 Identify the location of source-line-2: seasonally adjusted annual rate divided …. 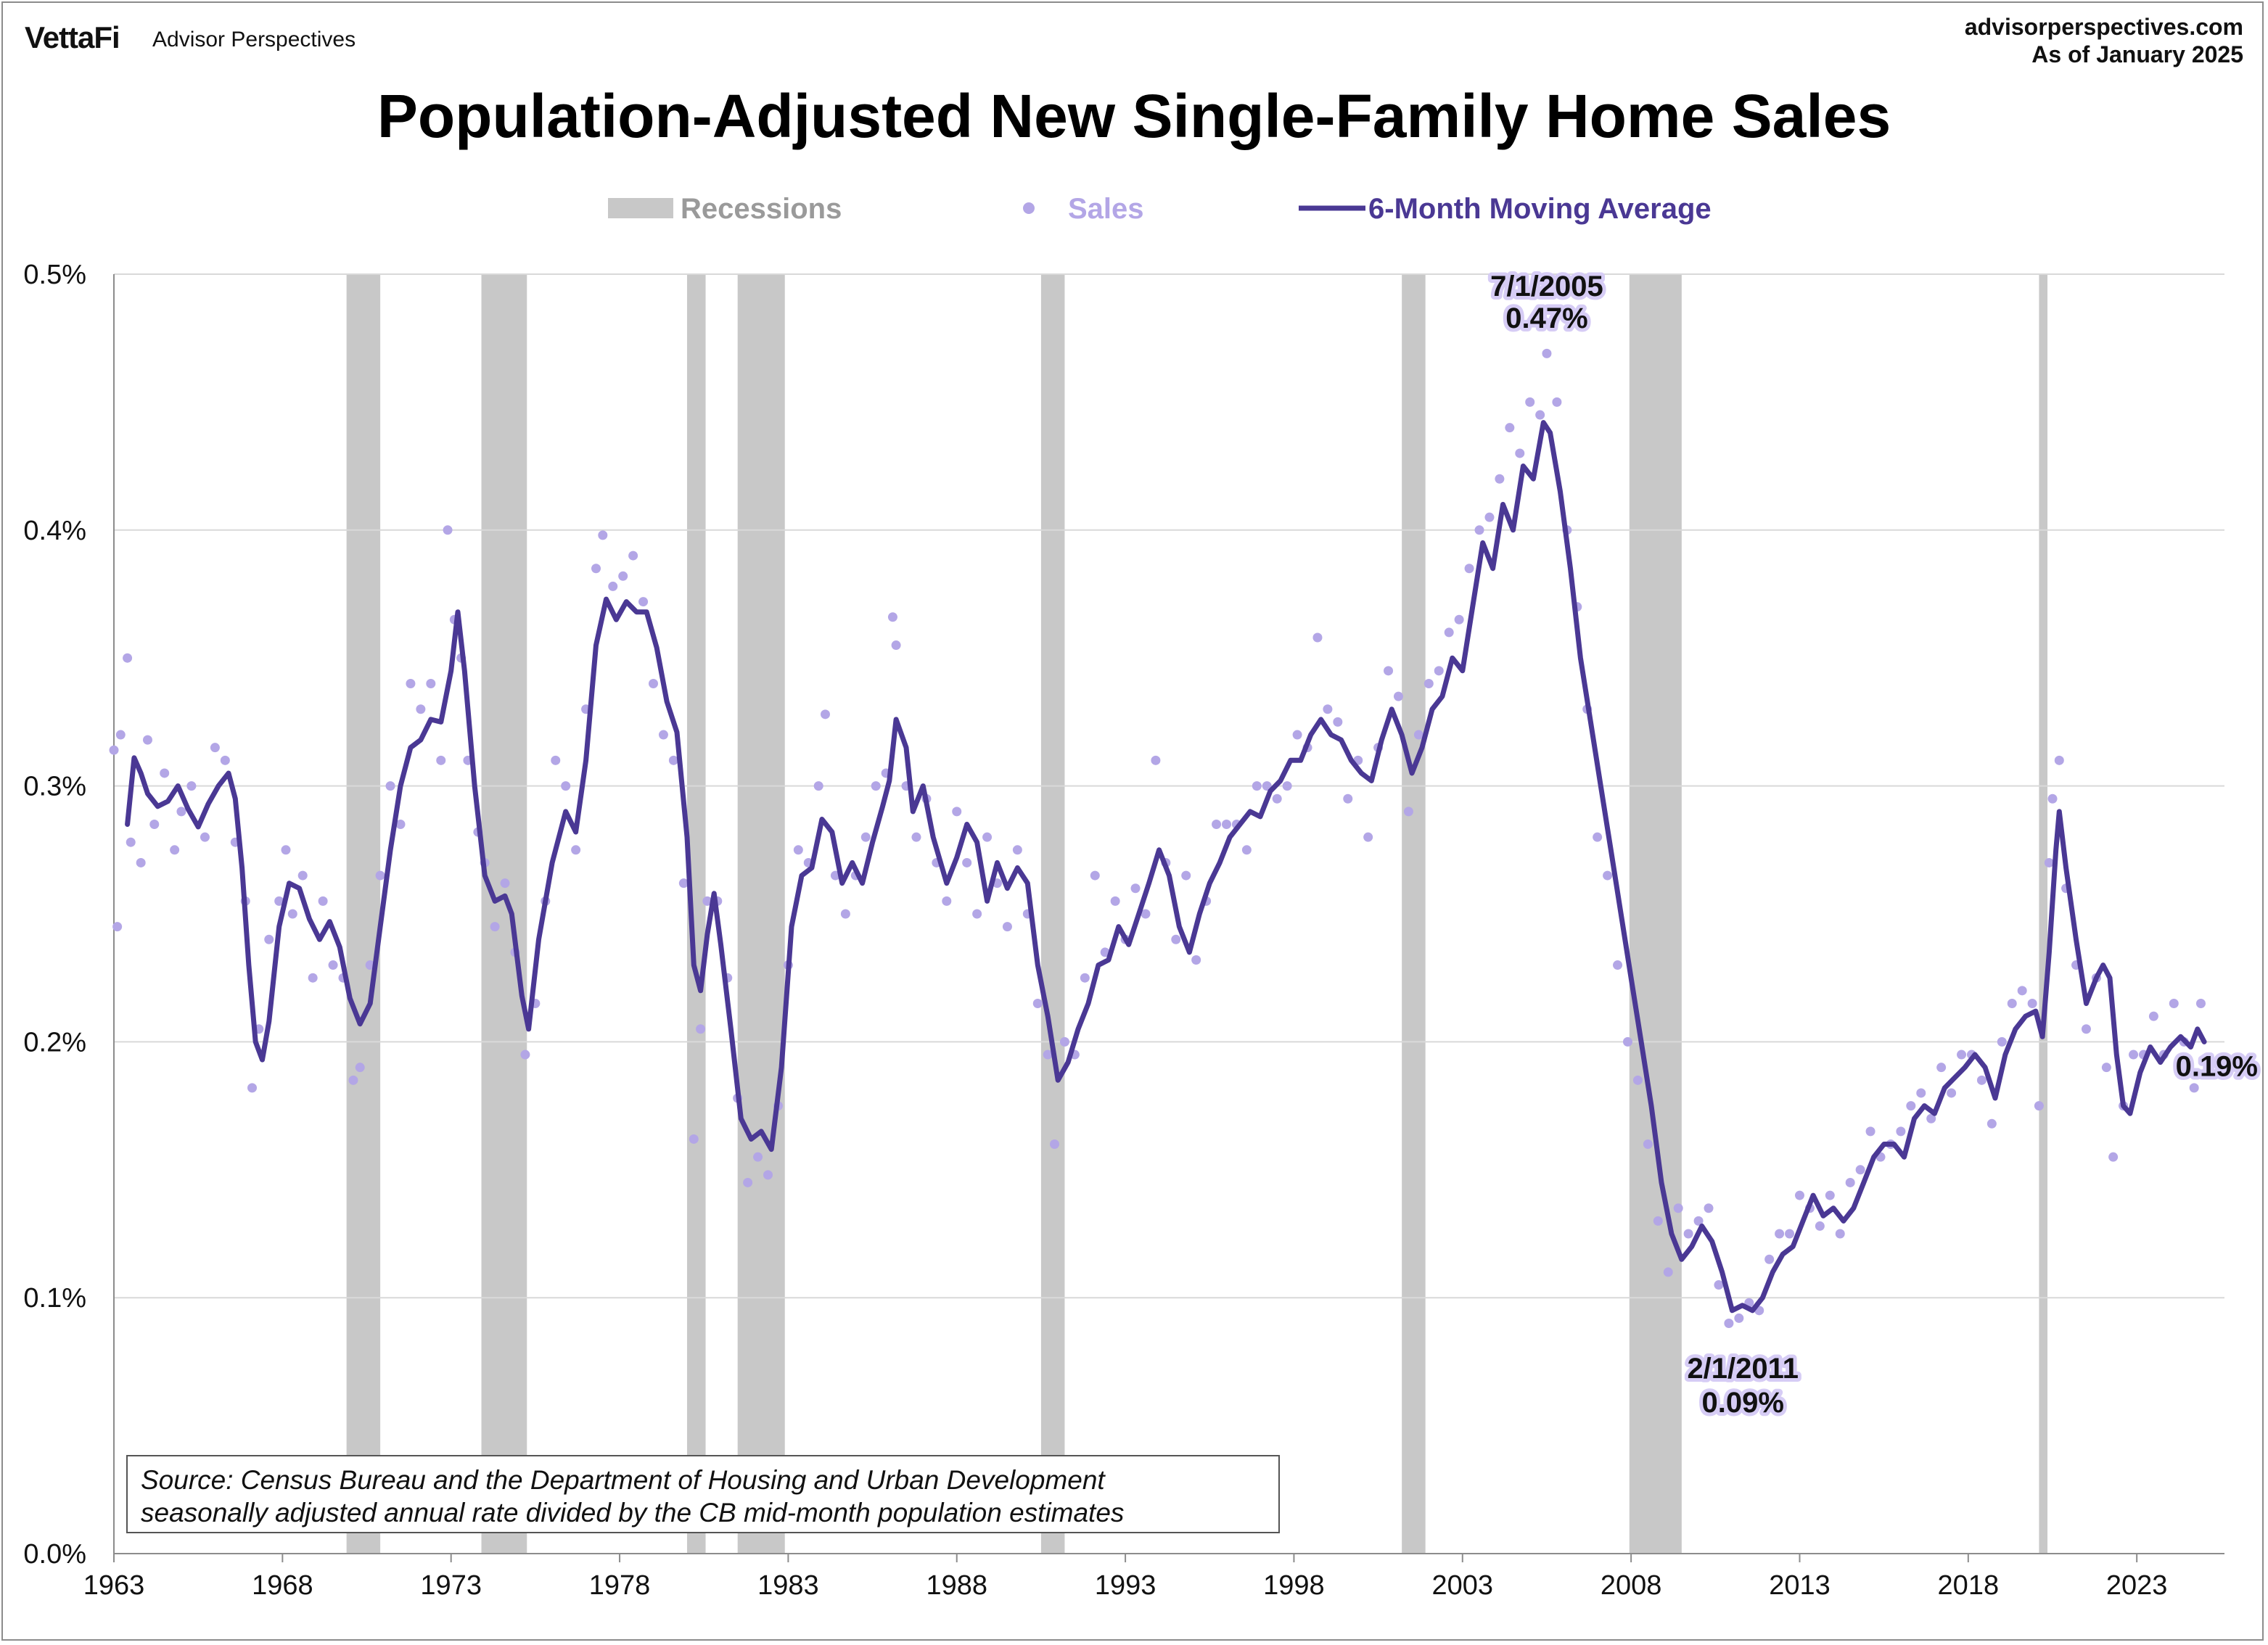
(633, 1513).